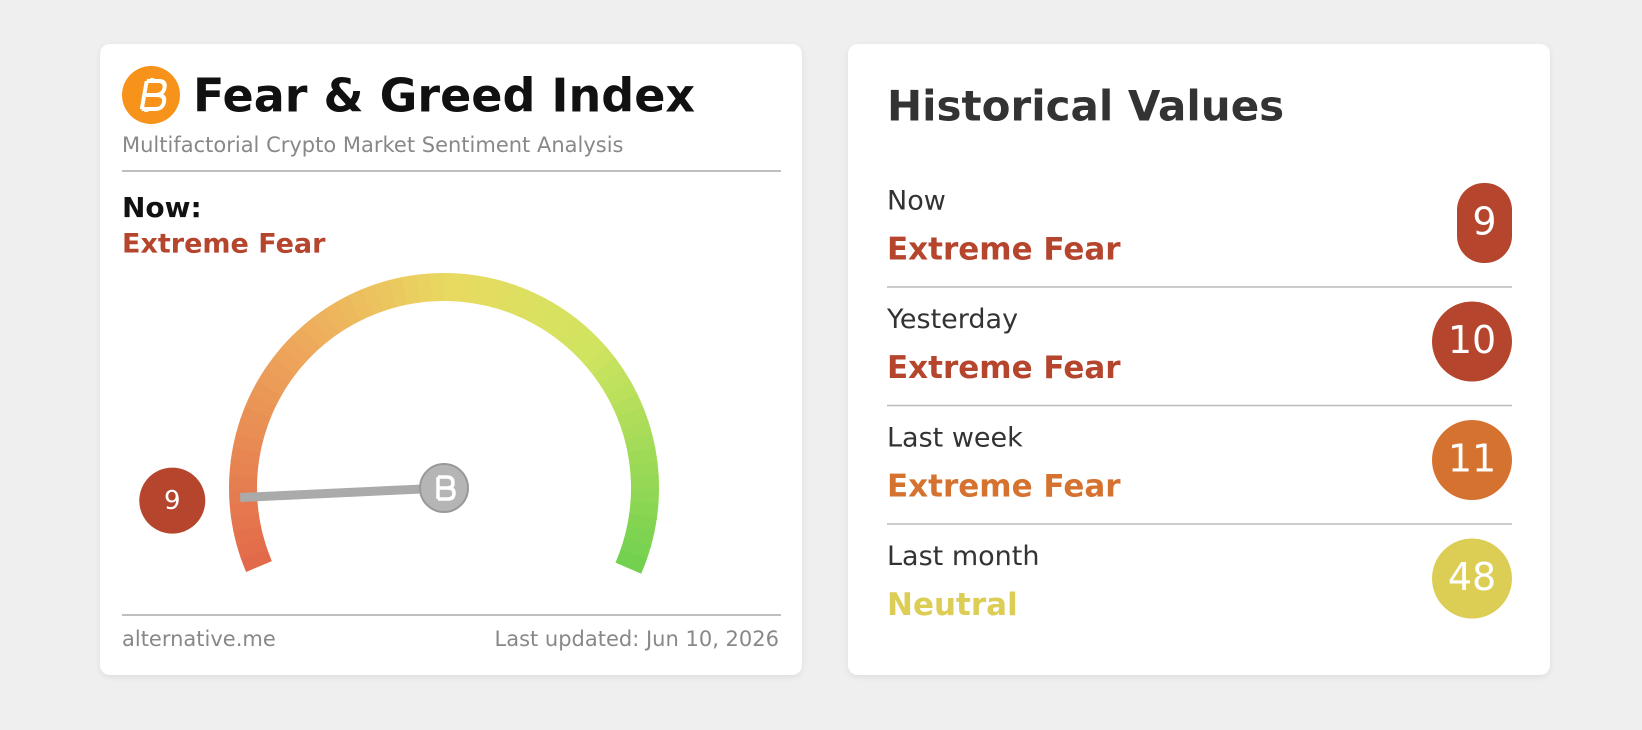  I want to click on now-label: Now:, so click(162, 207).